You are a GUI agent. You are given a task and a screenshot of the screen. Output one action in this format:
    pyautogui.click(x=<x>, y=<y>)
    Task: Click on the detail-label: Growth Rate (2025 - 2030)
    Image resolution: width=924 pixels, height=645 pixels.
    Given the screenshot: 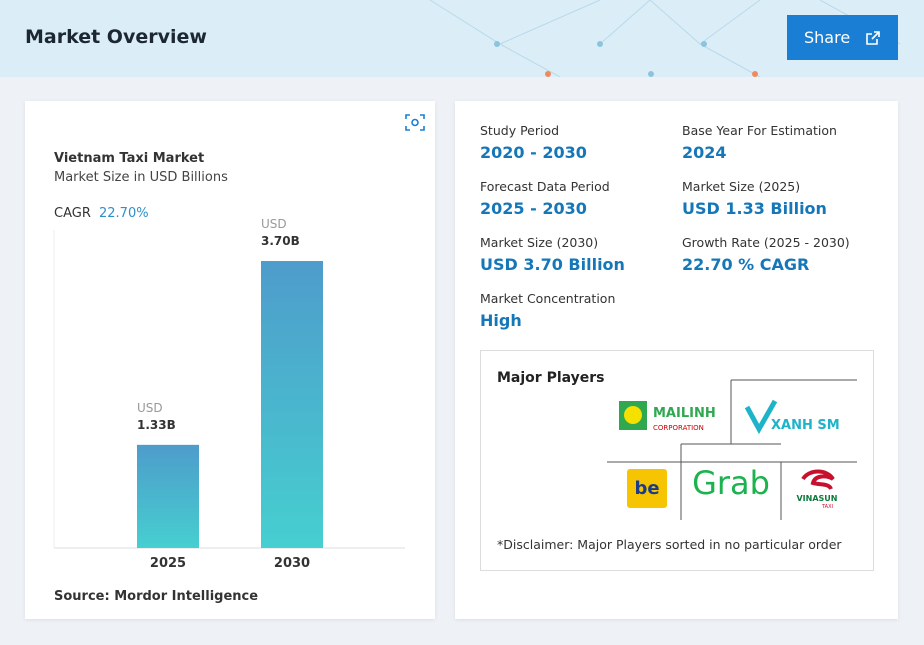 What is the action you would take?
    pyautogui.click(x=766, y=242)
    